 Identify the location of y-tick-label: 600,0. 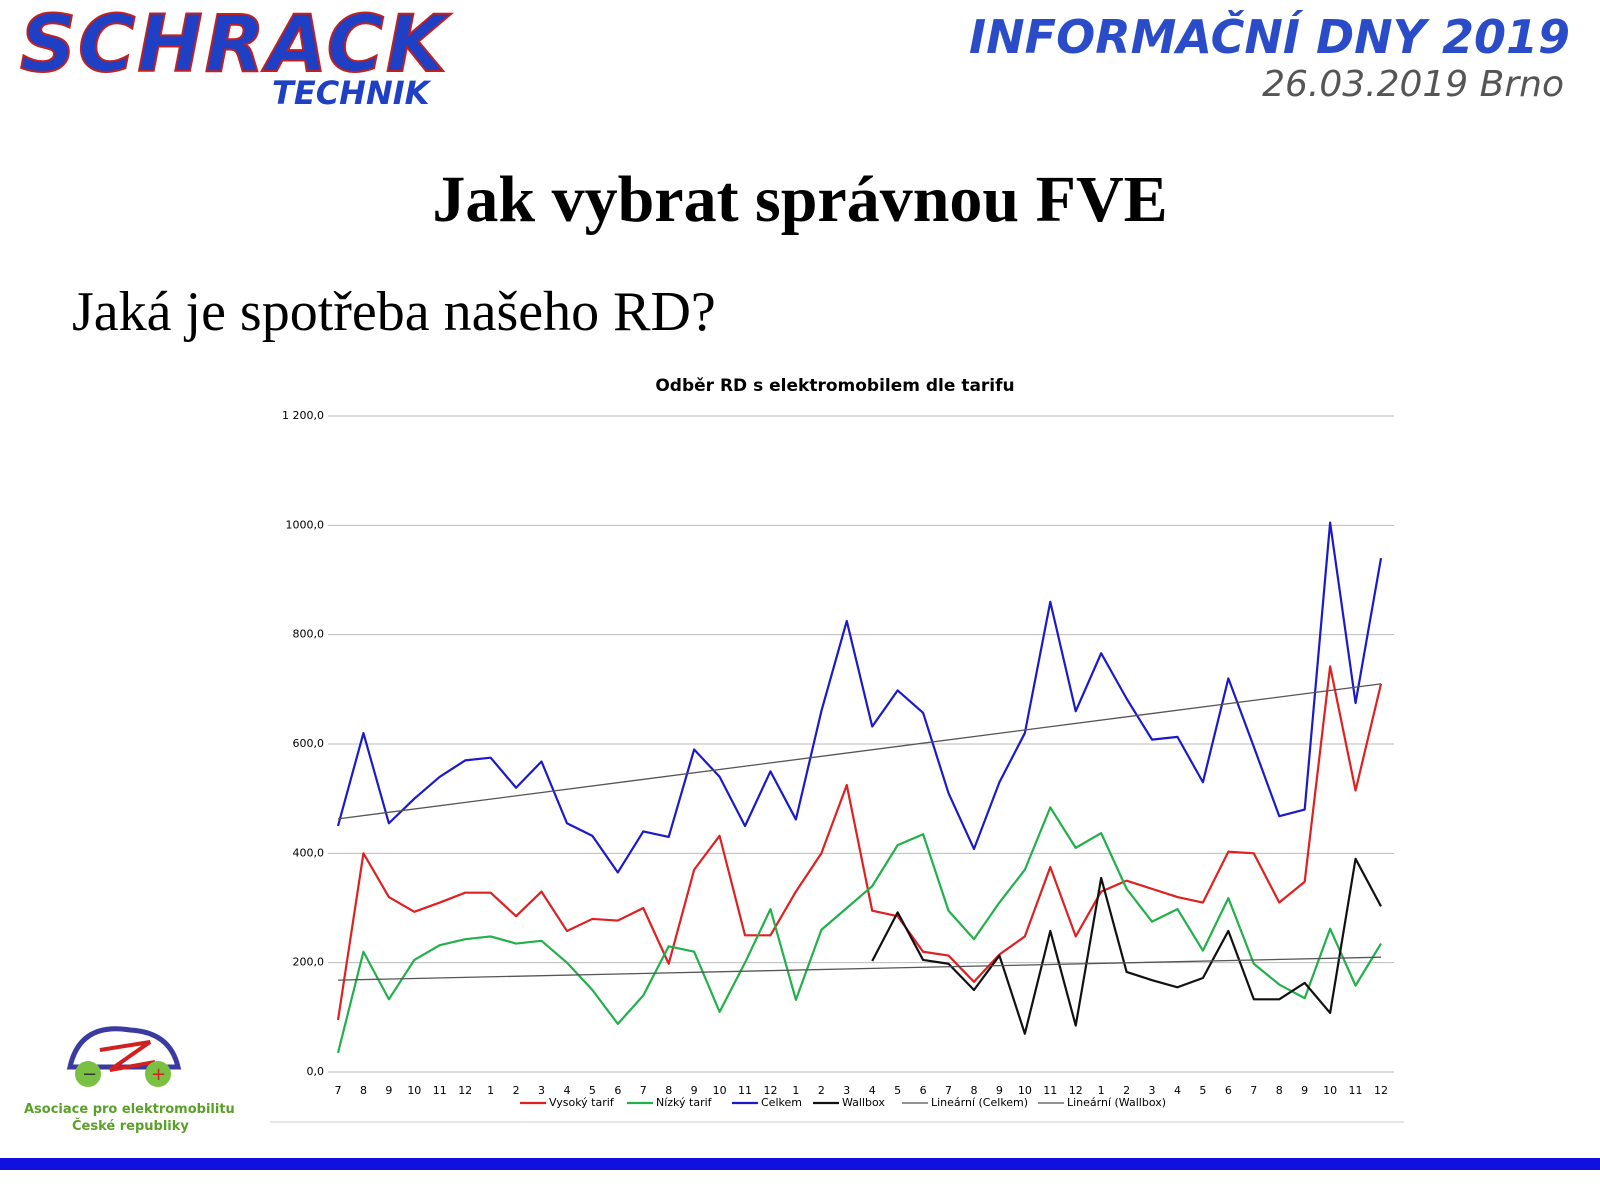
(309, 743).